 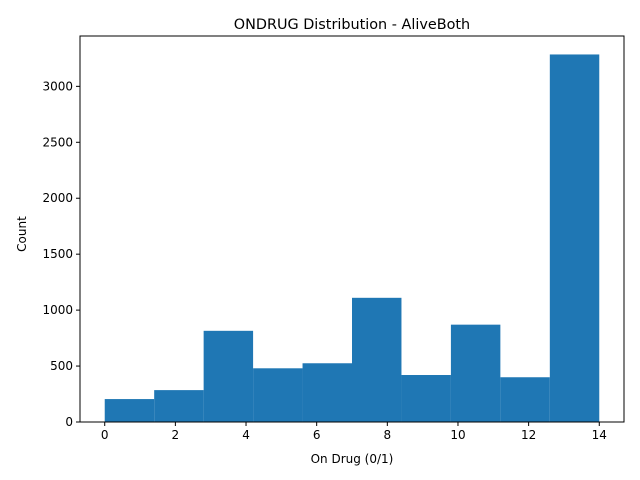 What do you see at coordinates (61, 366) in the screenshot?
I see `y-tick-label: 500` at bounding box center [61, 366].